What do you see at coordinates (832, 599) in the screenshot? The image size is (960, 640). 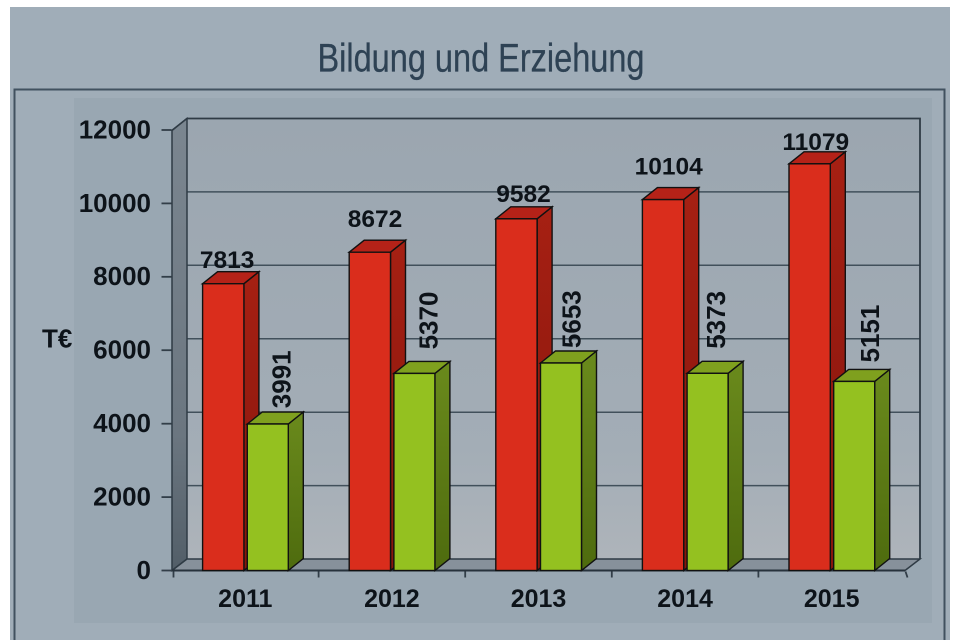 I see `svg-text: 2015` at bounding box center [832, 599].